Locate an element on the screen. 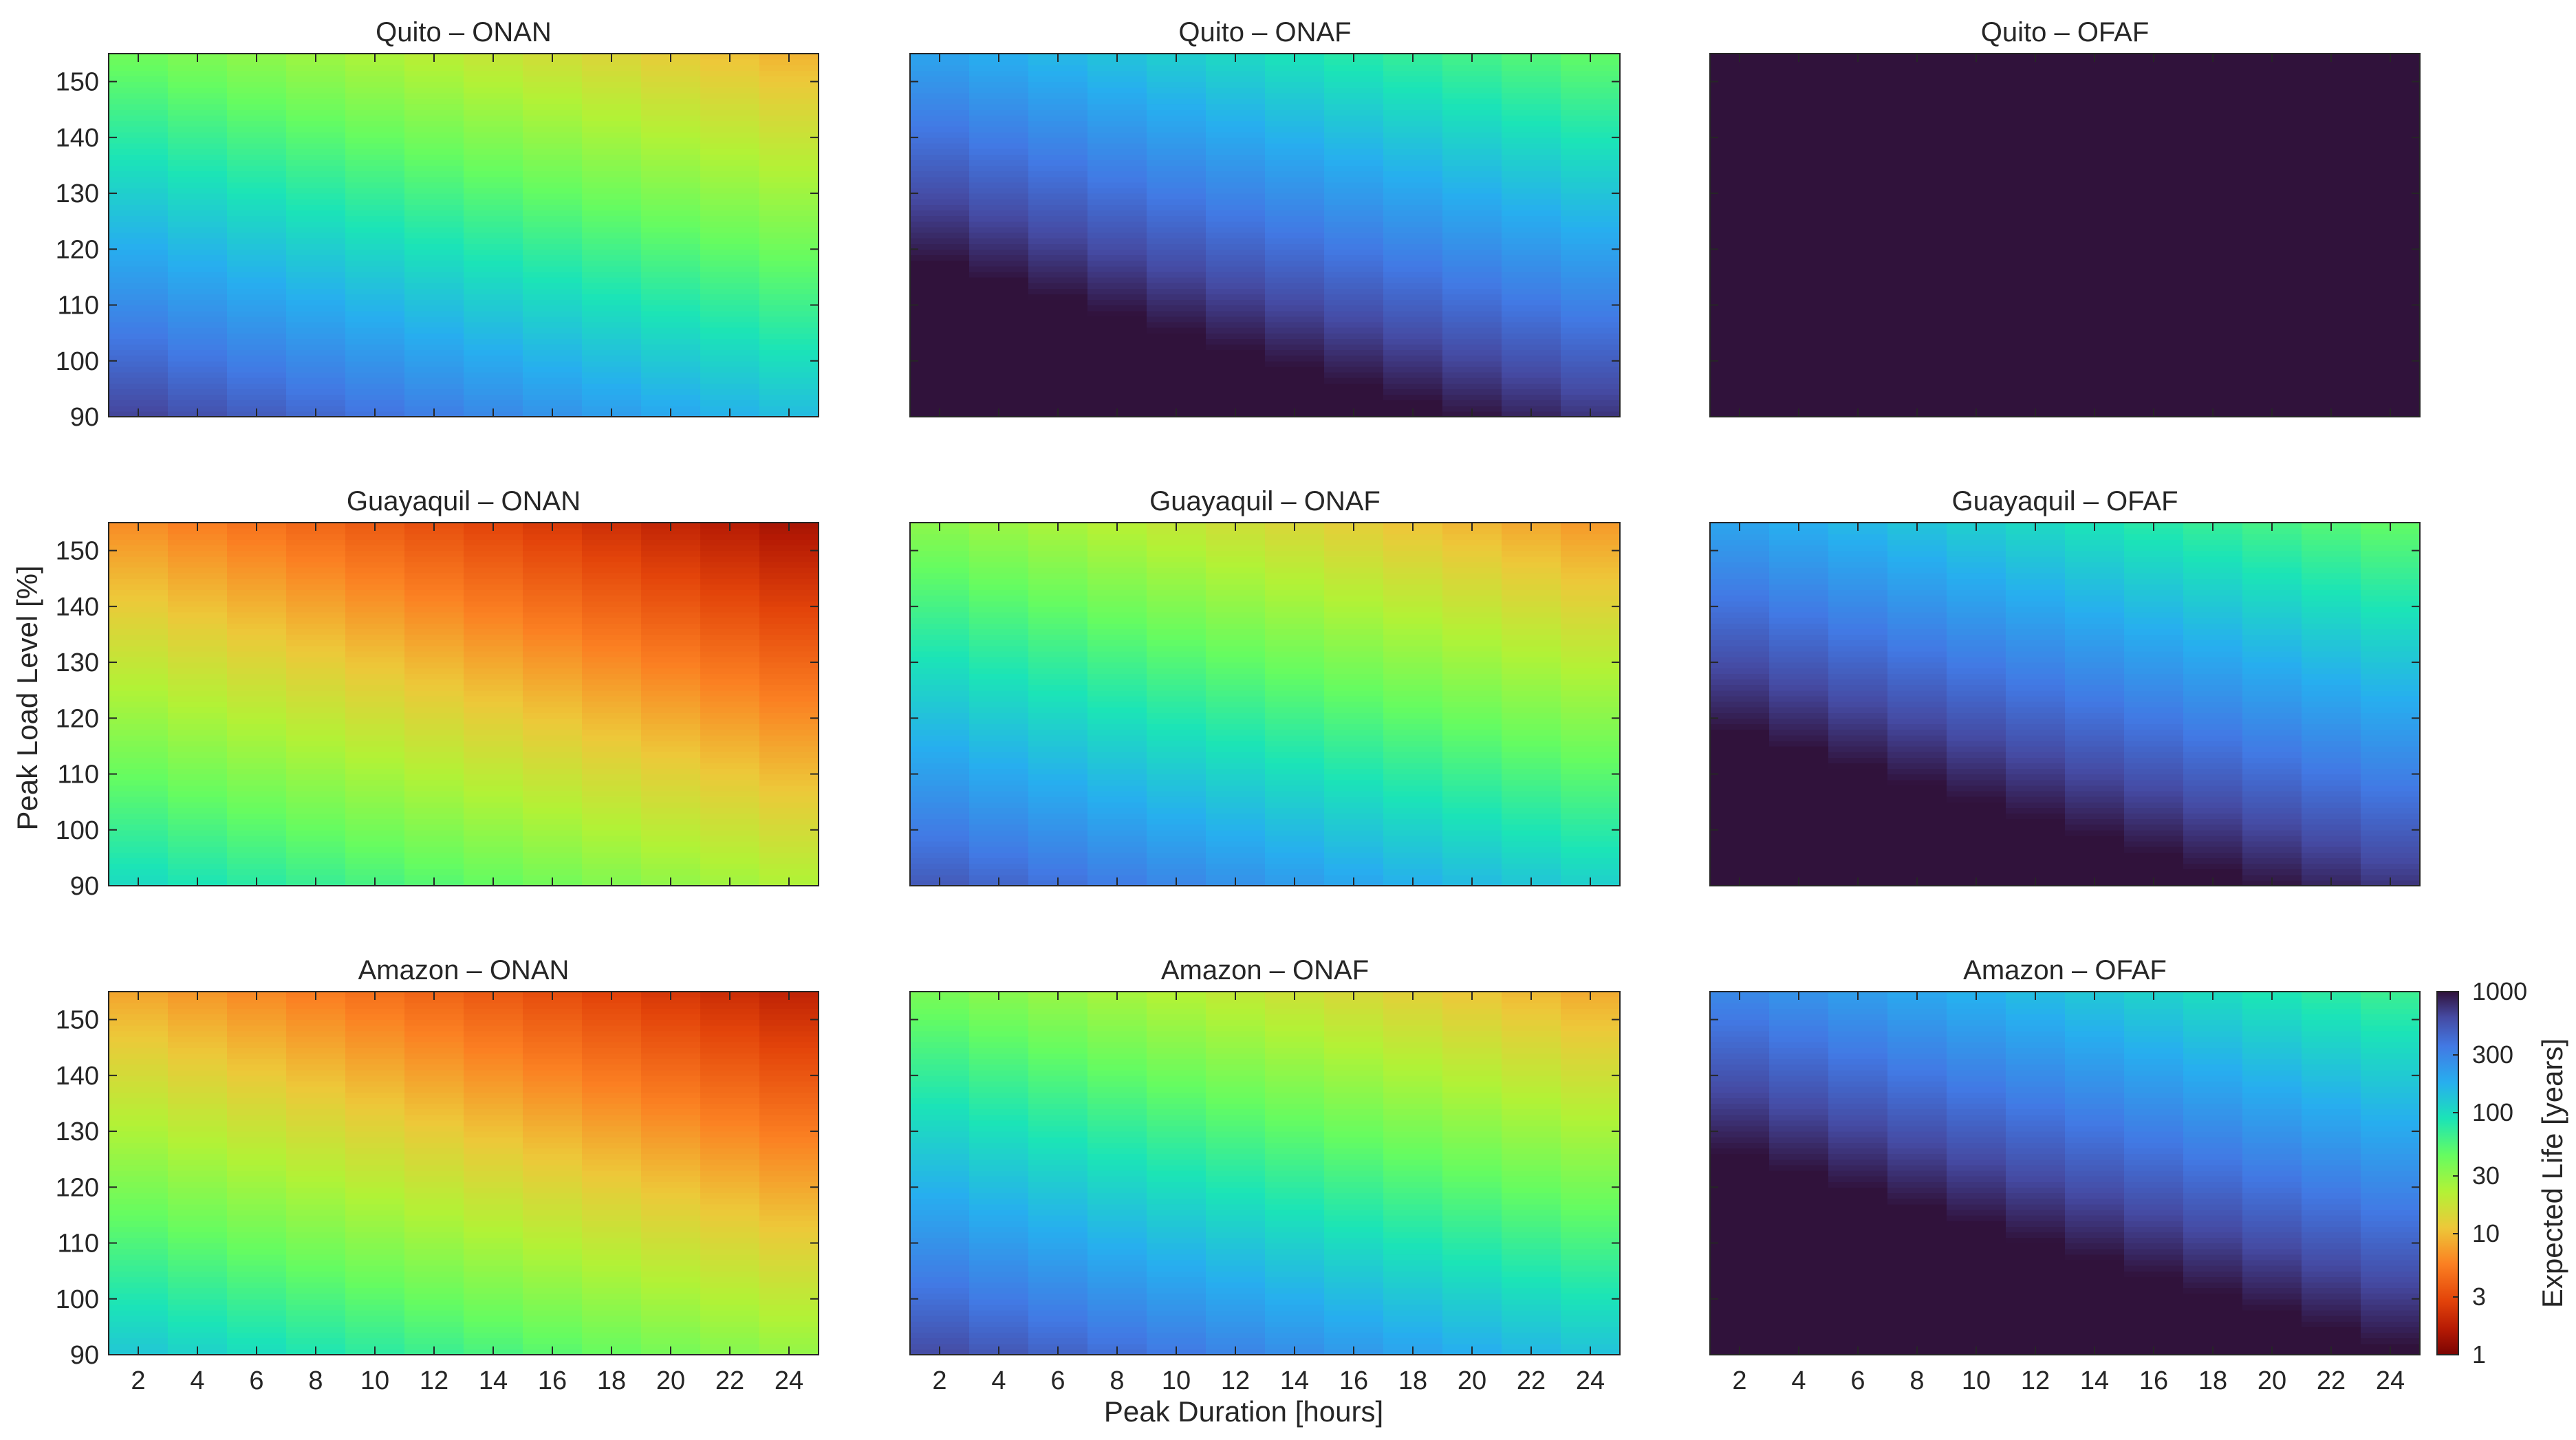  y-tick-label: 90 is located at coordinates (84, 417).